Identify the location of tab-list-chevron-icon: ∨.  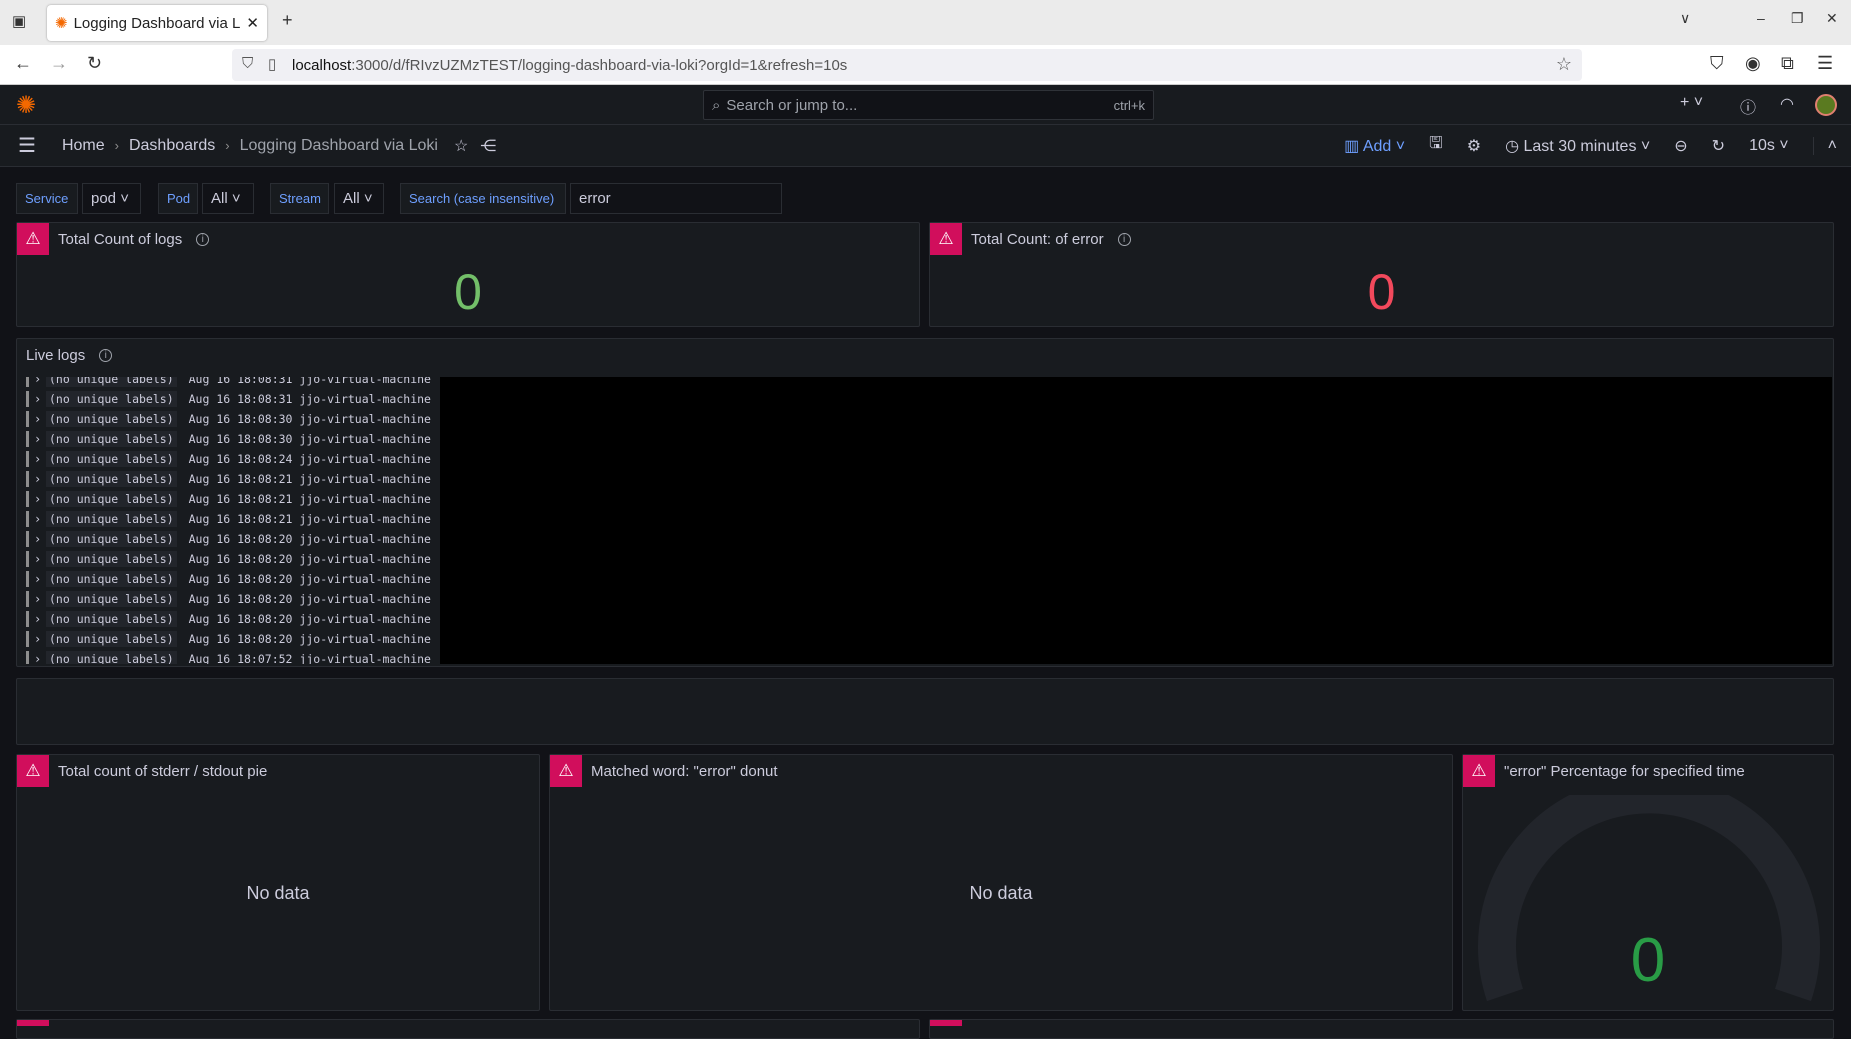
(1685, 18).